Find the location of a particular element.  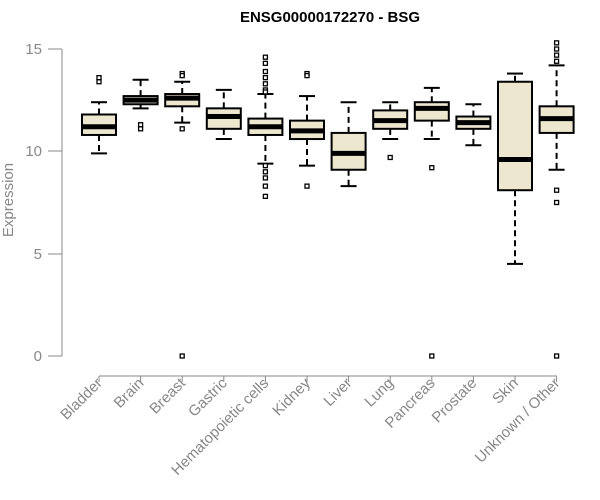

y-tick-label-0: 0 is located at coordinates (38, 356).